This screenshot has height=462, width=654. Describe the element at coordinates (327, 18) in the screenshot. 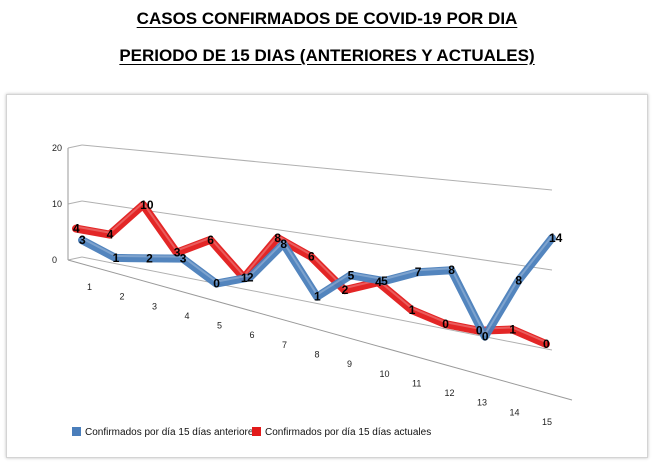

I see `chart-title: CASOS CONFIRMADOS DE COVID-19 POR DIA` at that location.